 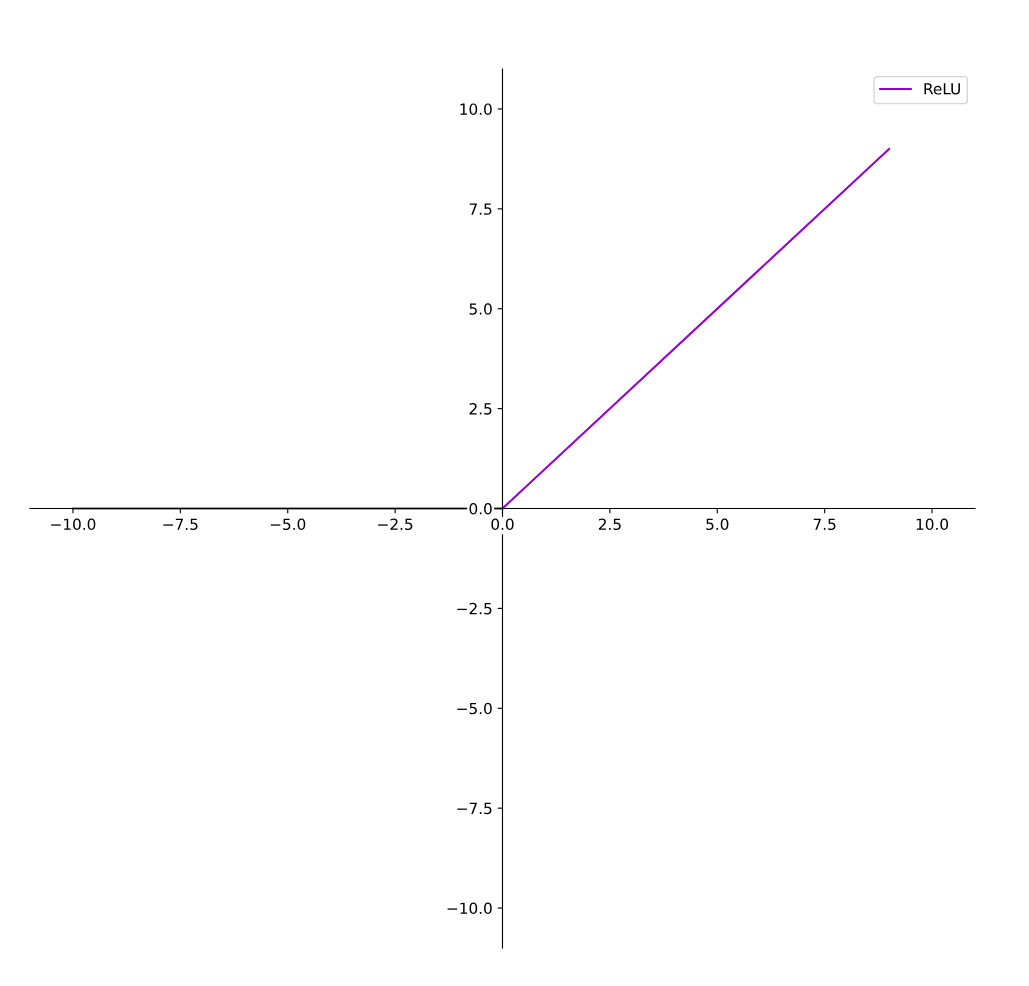 What do you see at coordinates (474, 608) in the screenshot?
I see `y-tick-label: −2.5` at bounding box center [474, 608].